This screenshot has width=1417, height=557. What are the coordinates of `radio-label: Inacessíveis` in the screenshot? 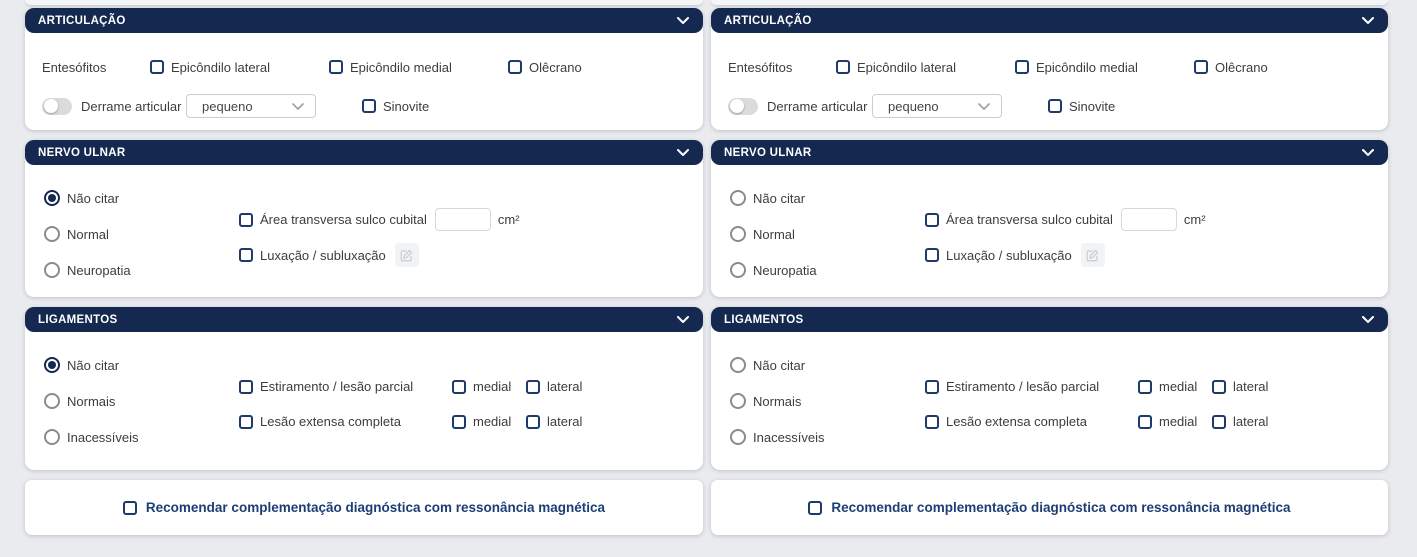 It's located at (103, 437).